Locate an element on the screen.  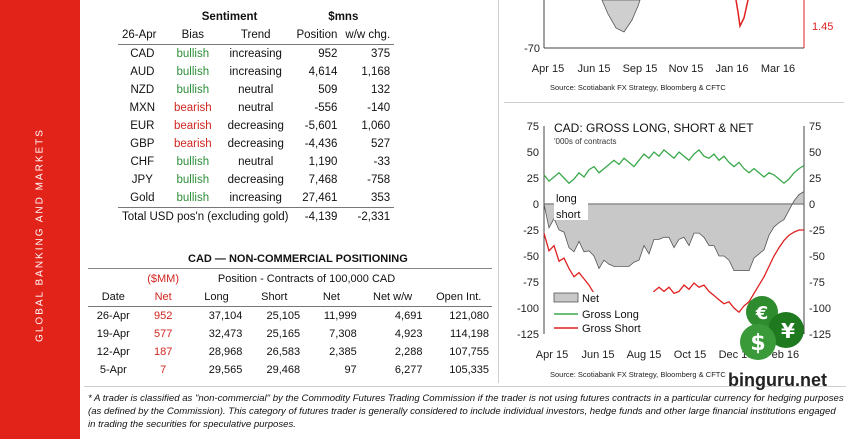
currency-label: JPY is located at coordinates (142, 180).